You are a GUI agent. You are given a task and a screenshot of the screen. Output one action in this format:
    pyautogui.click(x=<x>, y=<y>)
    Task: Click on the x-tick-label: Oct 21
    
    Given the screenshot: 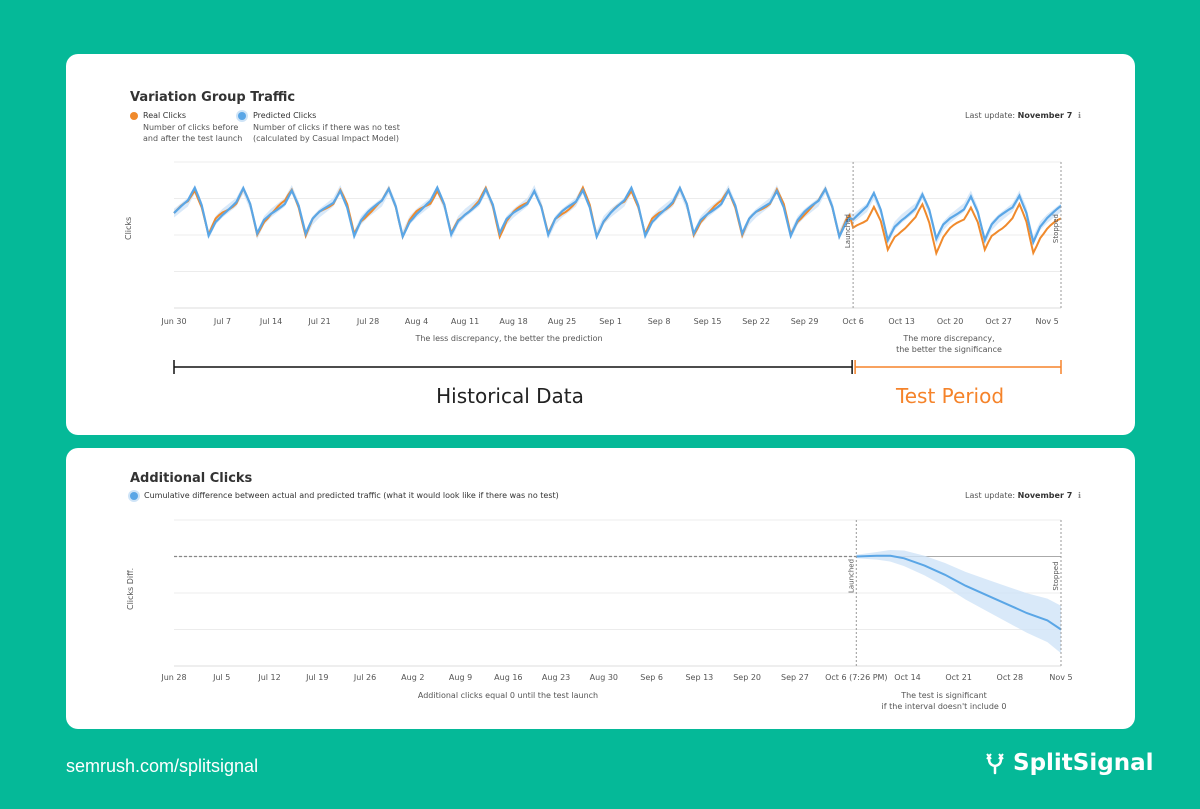 What is the action you would take?
    pyautogui.click(x=958, y=677)
    